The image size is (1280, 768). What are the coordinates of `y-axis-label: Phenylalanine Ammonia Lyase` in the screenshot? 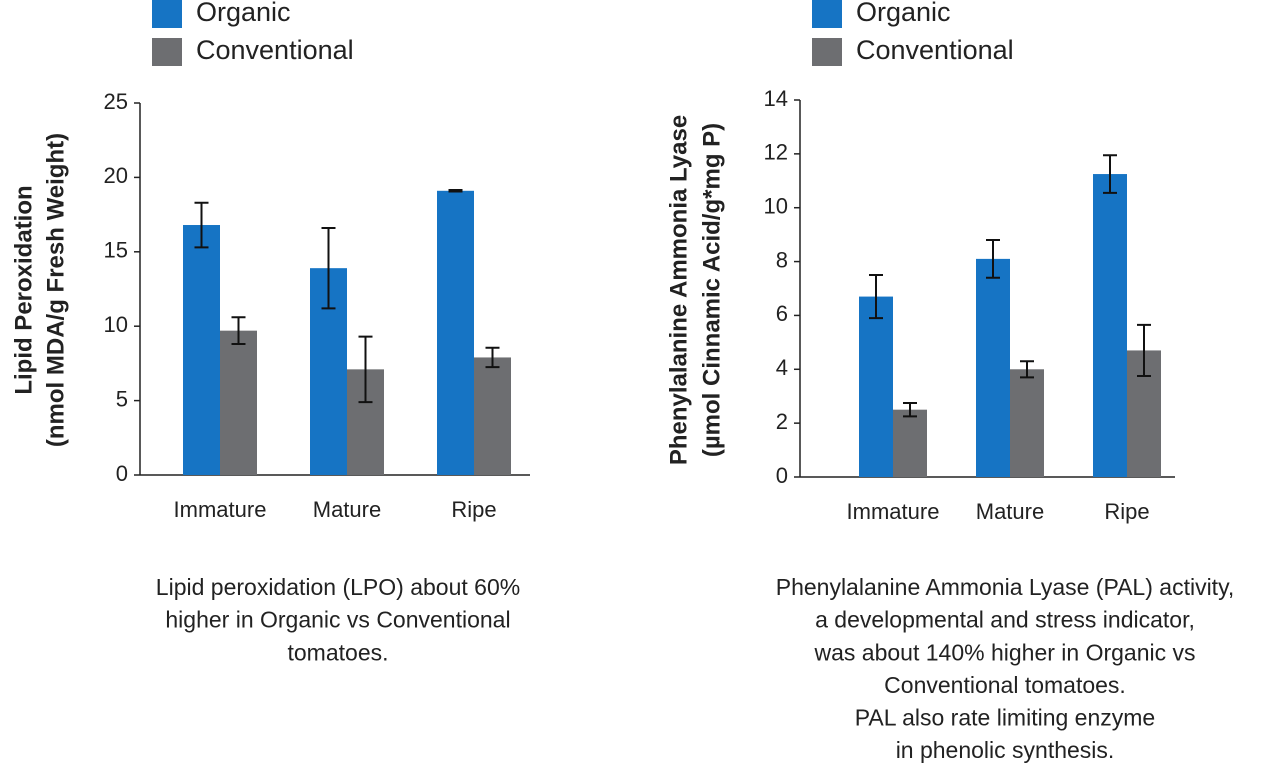 It's located at (678, 290).